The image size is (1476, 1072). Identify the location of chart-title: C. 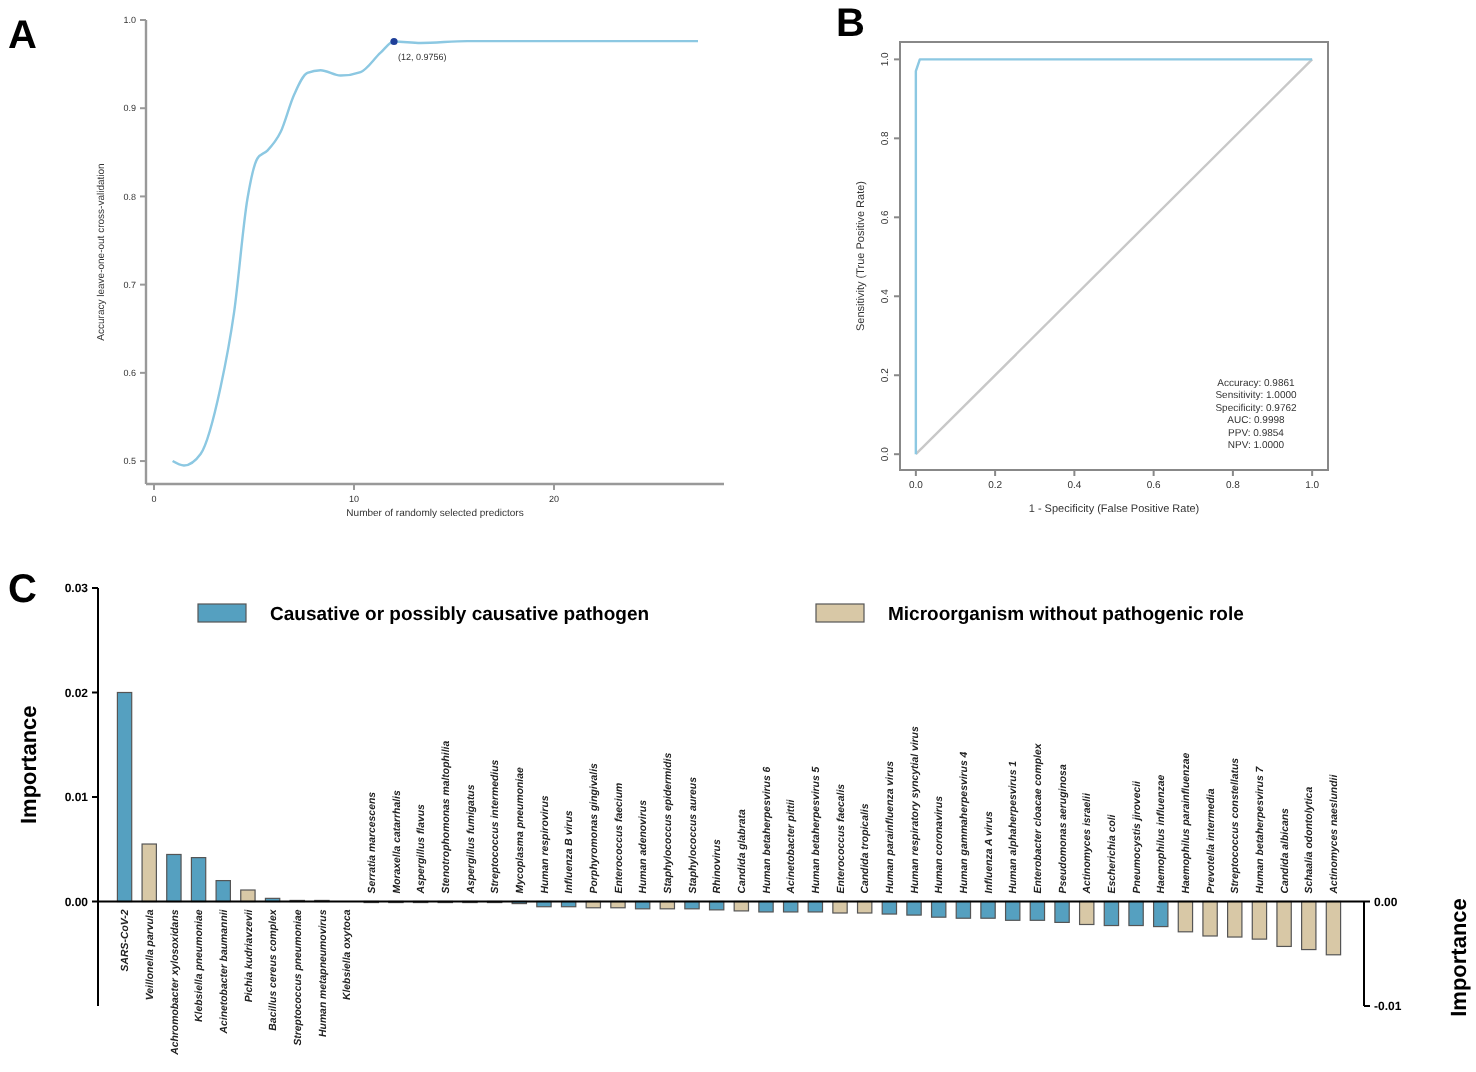
(22, 590).